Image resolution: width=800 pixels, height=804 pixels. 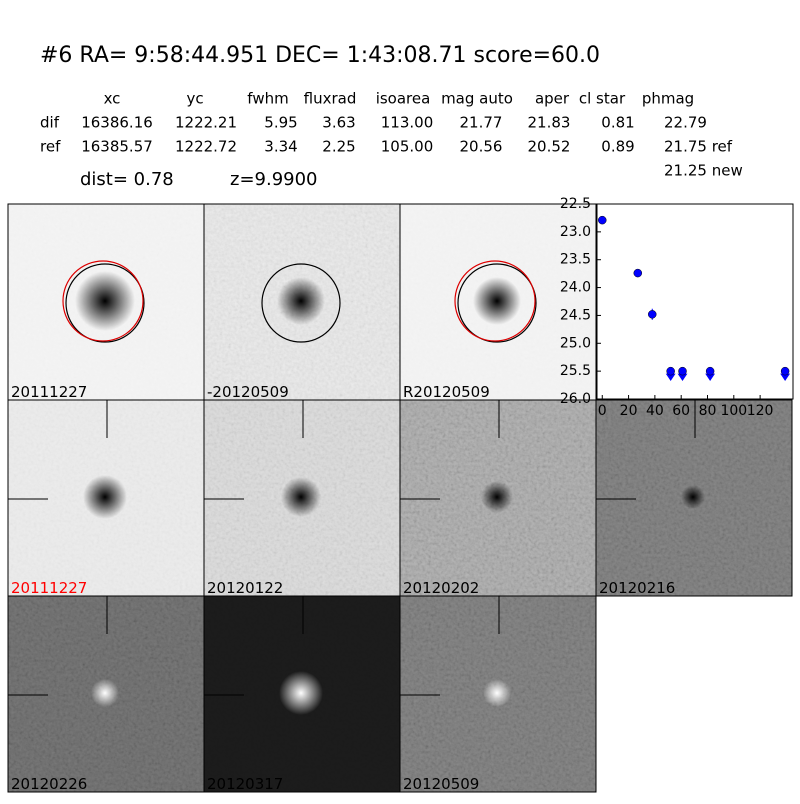 I want to click on column-header: mag auto, so click(x=477, y=99).